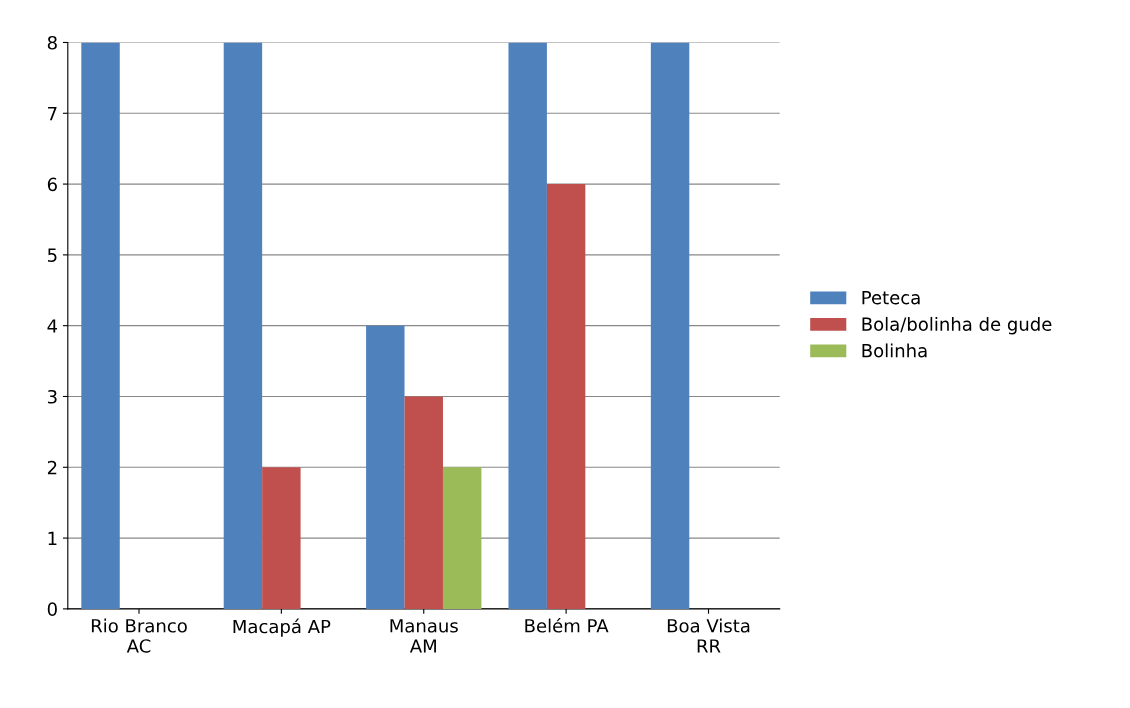  What do you see at coordinates (708, 635) in the screenshot?
I see `x-tick-label: Boa Vista RR` at bounding box center [708, 635].